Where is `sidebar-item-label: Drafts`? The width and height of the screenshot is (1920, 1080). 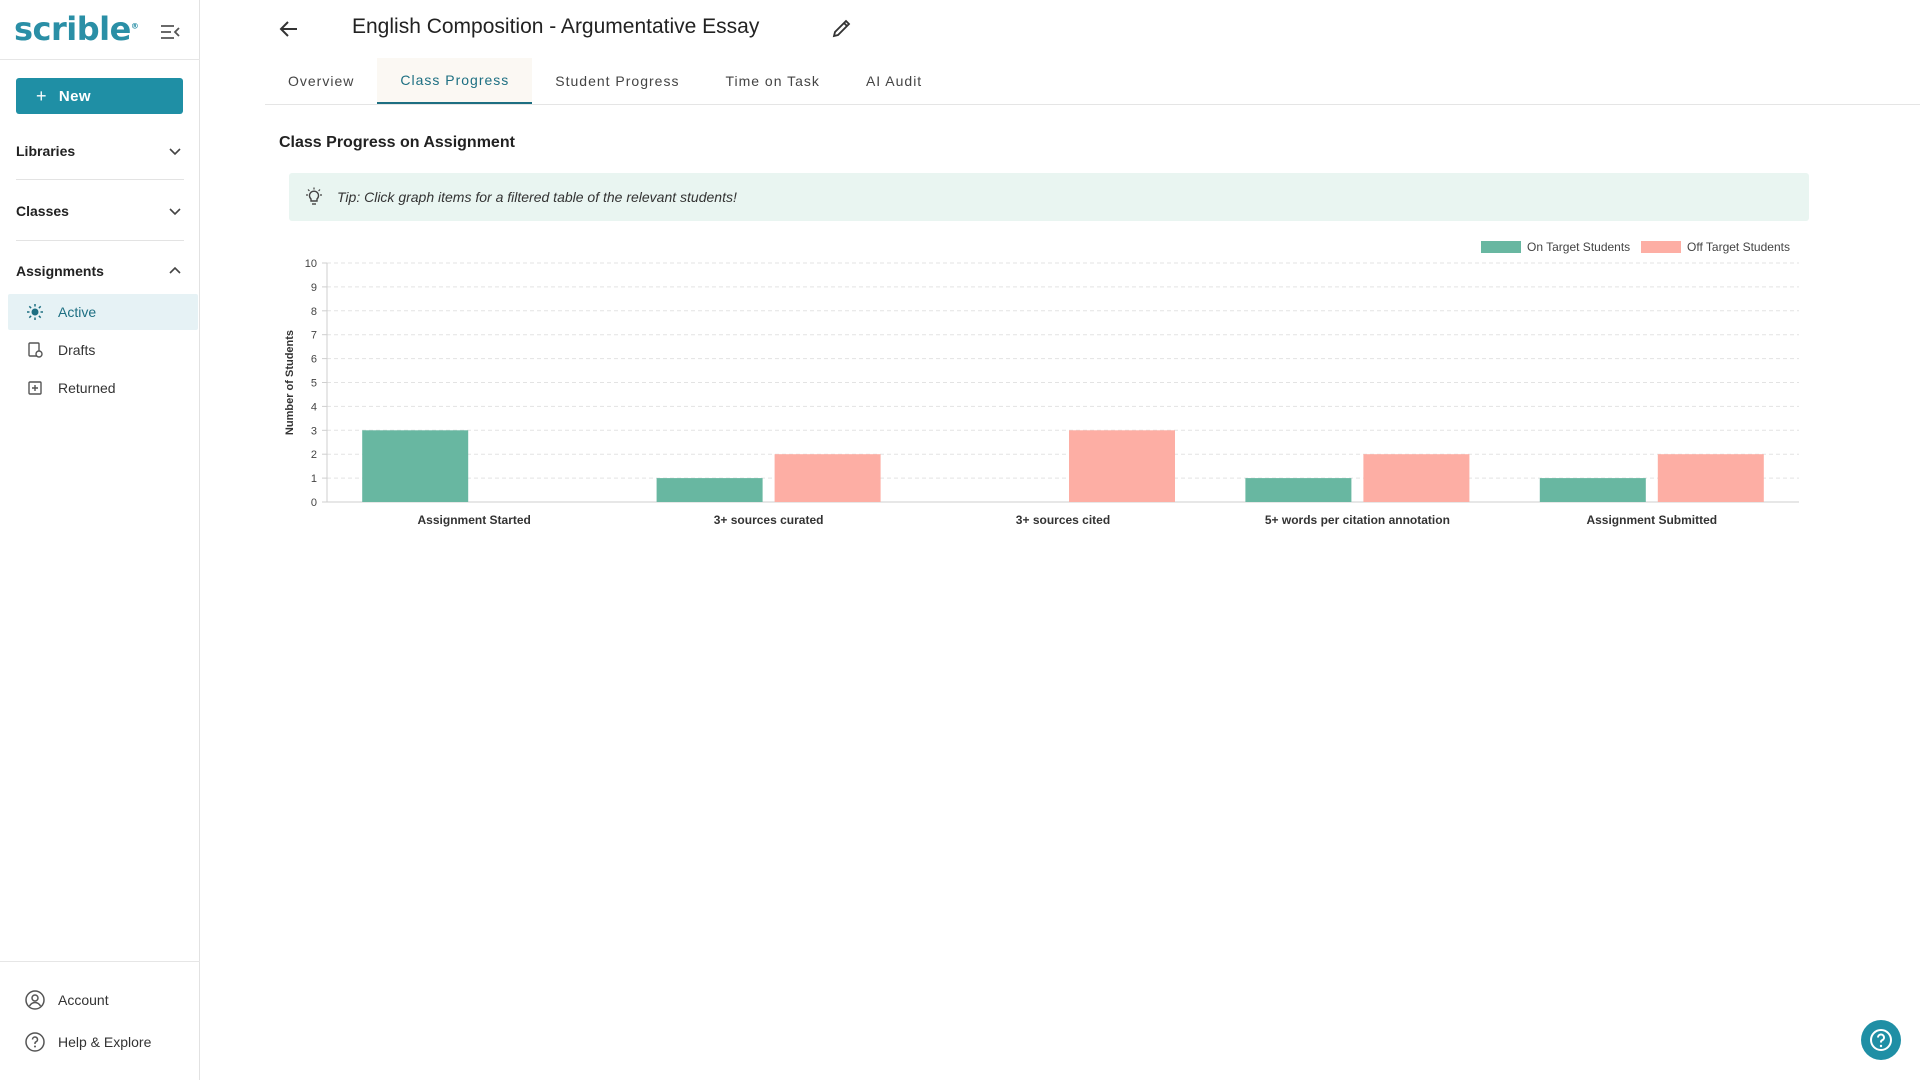 sidebar-item-label: Drafts is located at coordinates (77, 350).